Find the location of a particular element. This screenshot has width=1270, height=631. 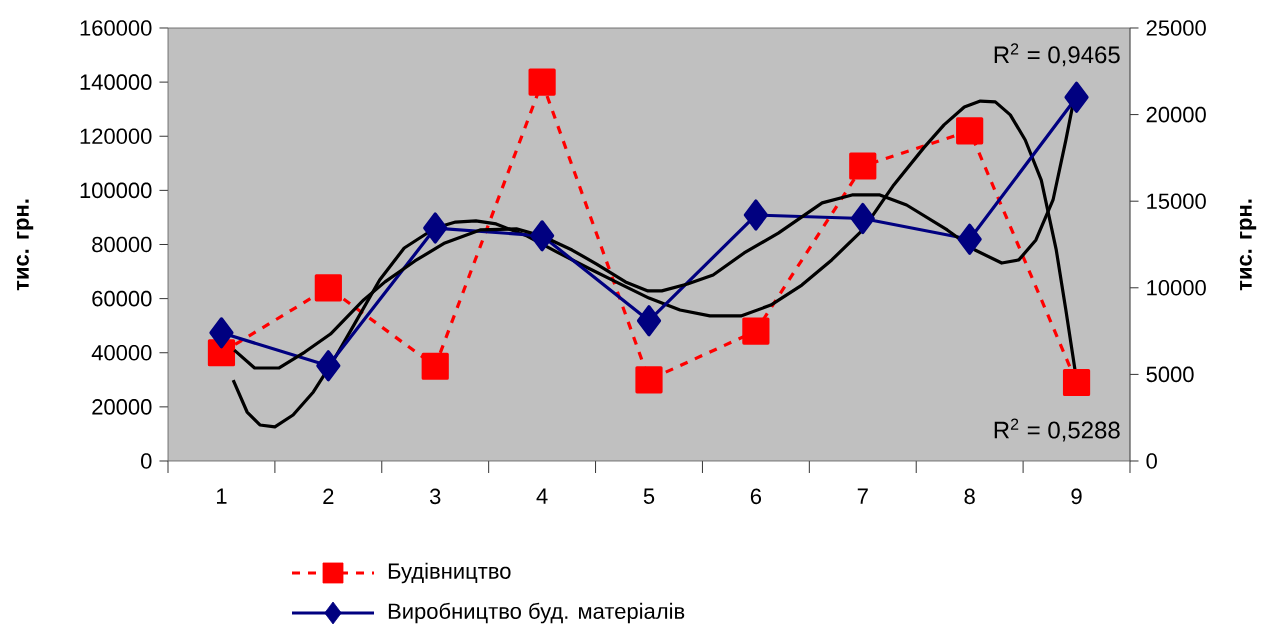

x-tick-label: 4 is located at coordinates (542, 496).